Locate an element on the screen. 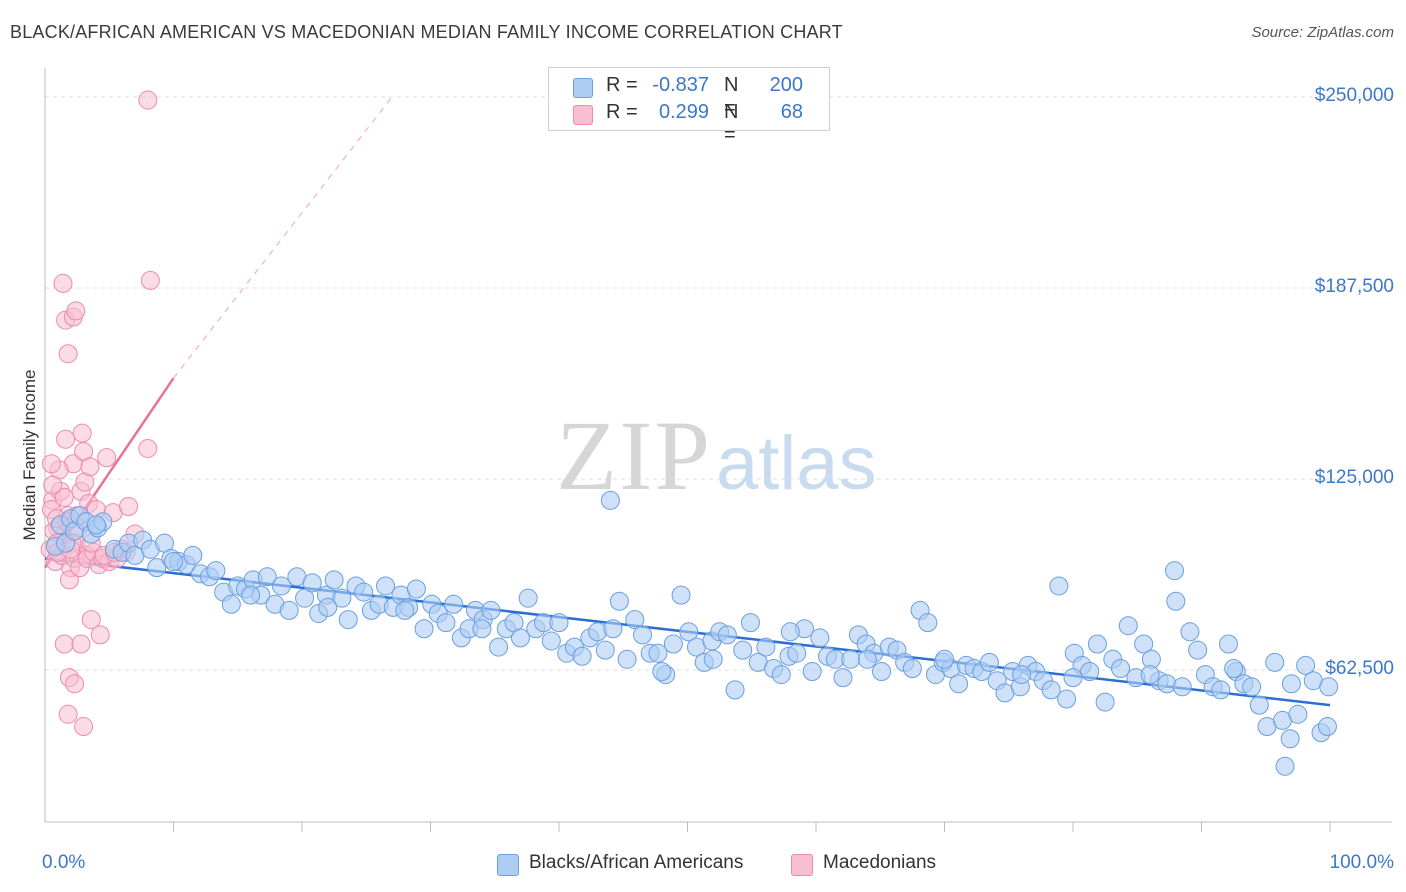 The height and width of the screenshot is (892, 1406). legend-n-label: N = is located at coordinates (731, 96).